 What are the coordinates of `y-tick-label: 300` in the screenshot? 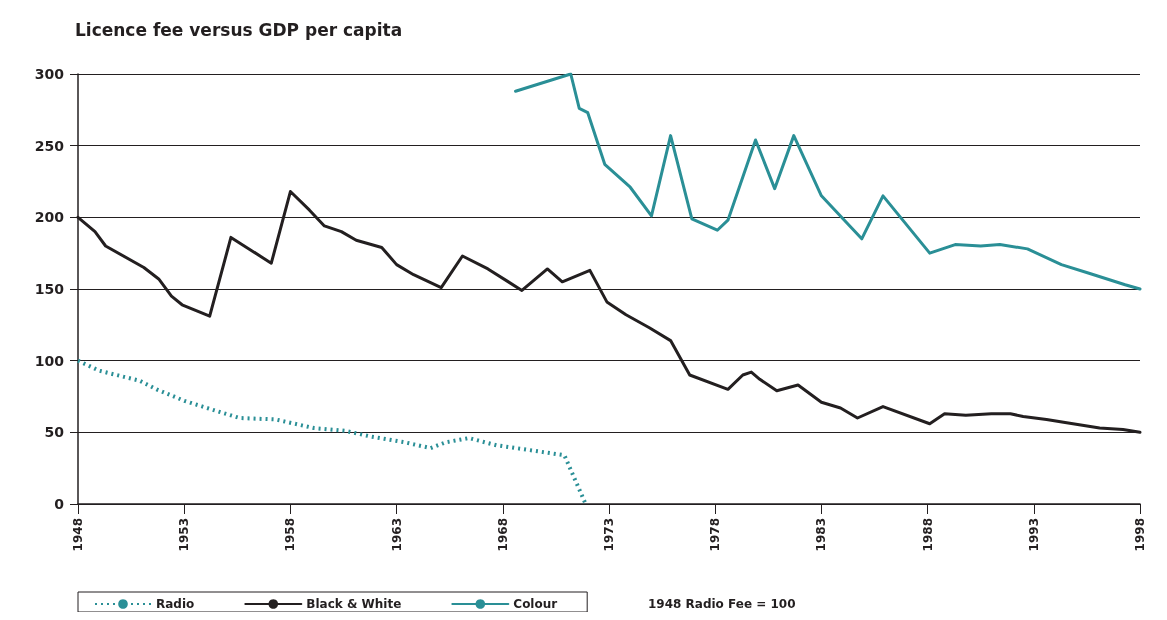 It's located at (49, 74).